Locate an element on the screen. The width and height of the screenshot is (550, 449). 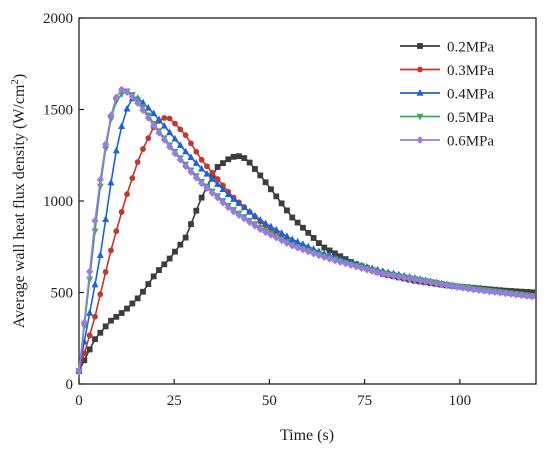
legend: 0.2MPa 0.3MPa 0.4MPa 0.5MPa 0.6MPa is located at coordinates (447, 95).